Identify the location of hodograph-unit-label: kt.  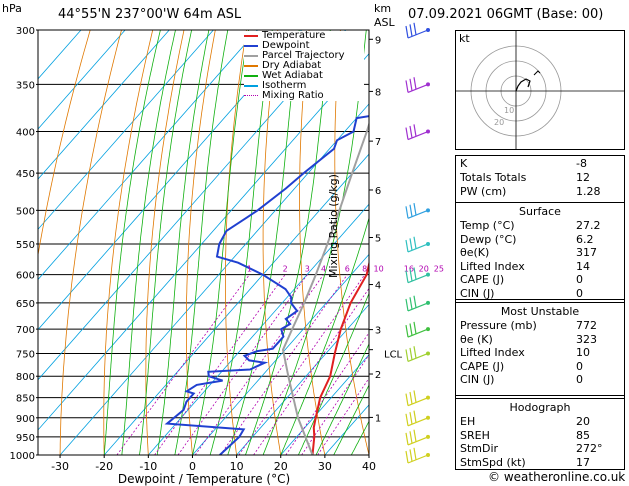
(464, 38).